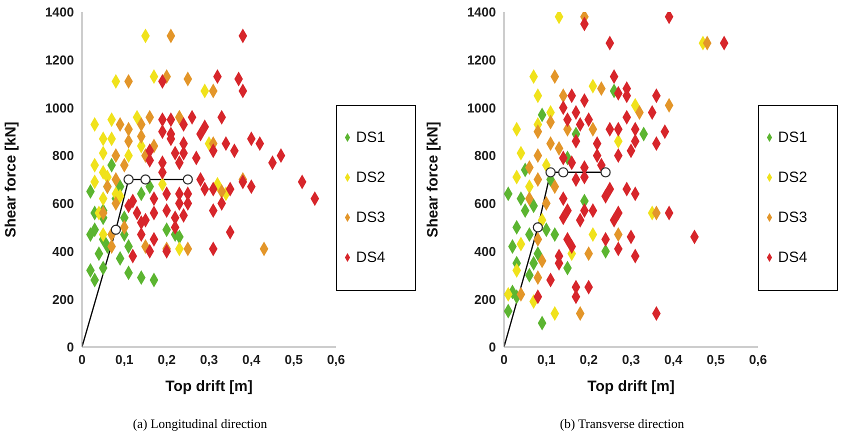  Describe the element at coordinates (622, 424) in the screenshot. I see `text: (b) Transverse direction` at that location.